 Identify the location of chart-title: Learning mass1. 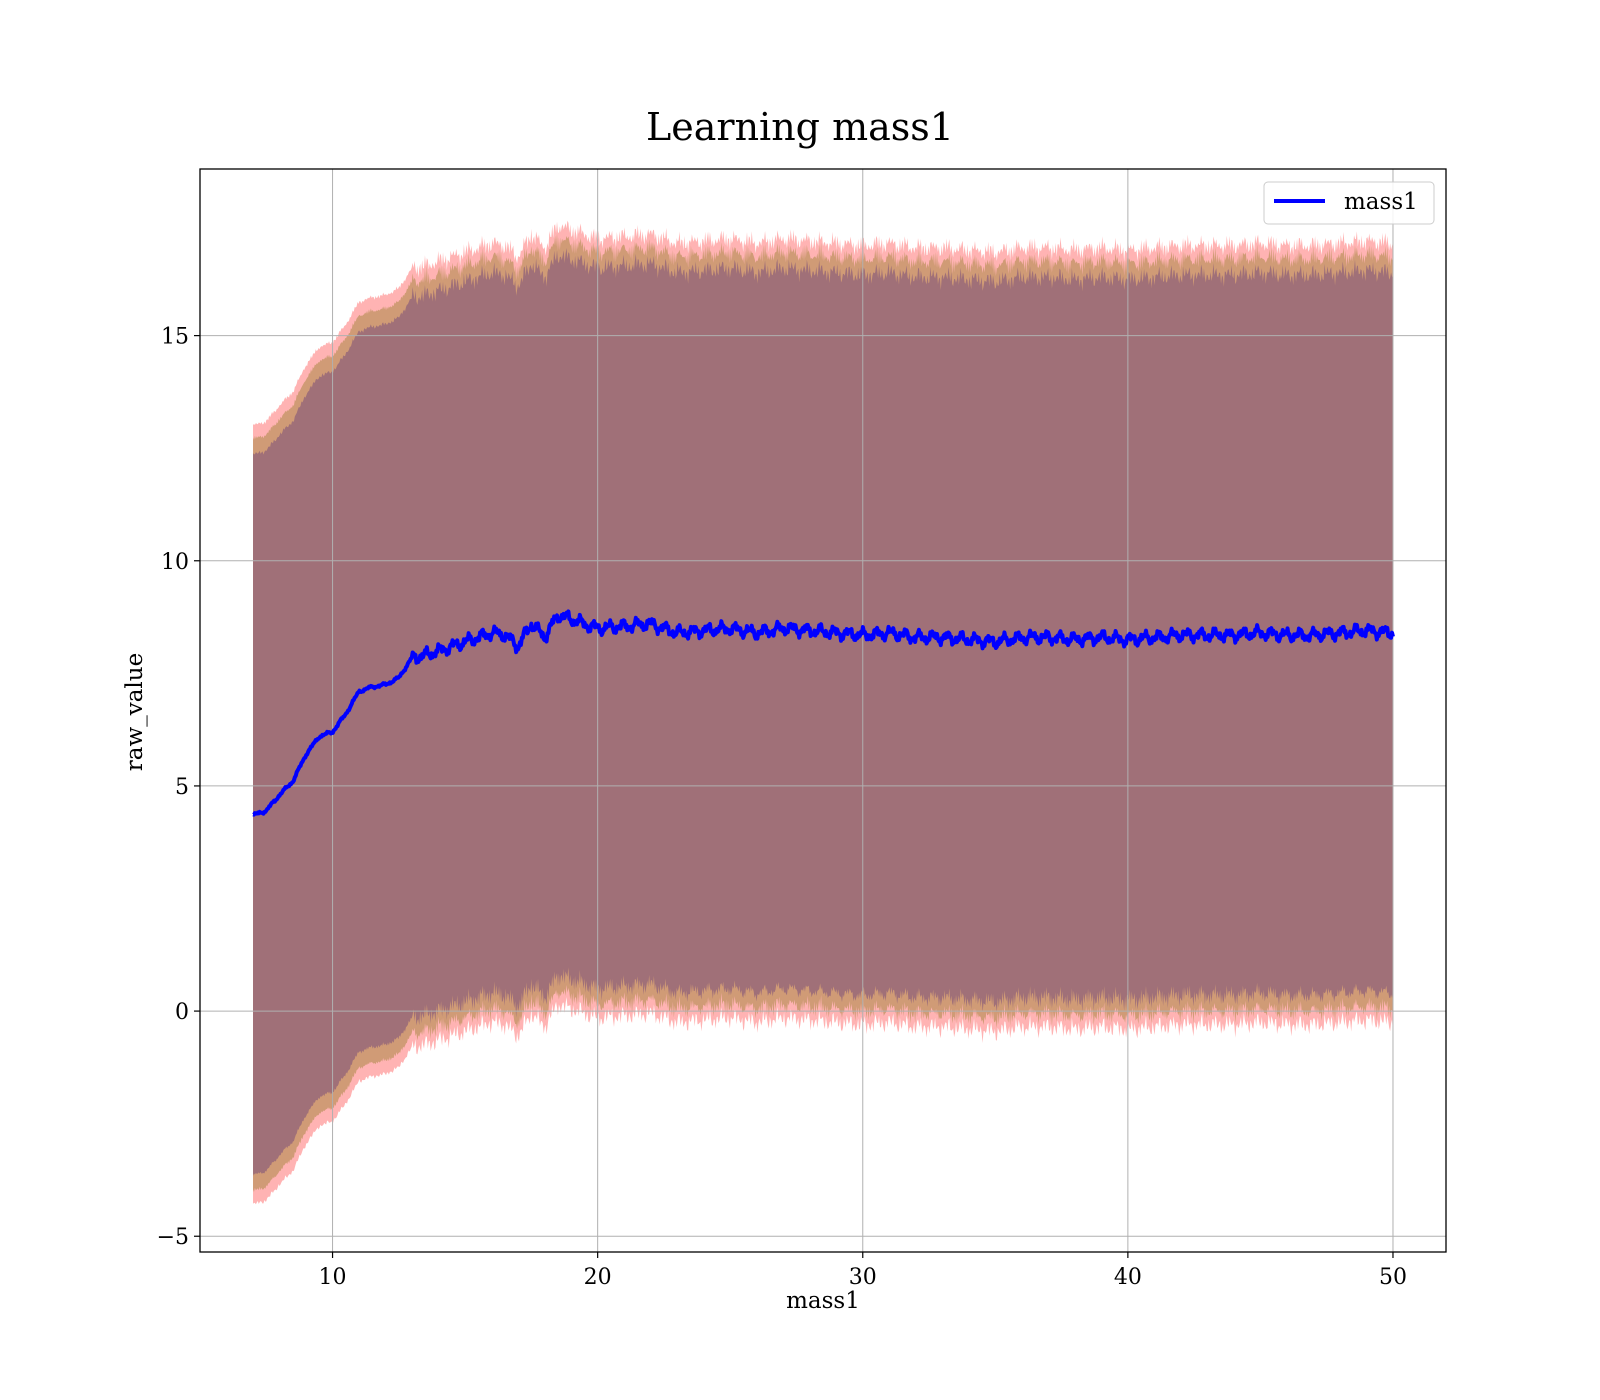
(800, 127).